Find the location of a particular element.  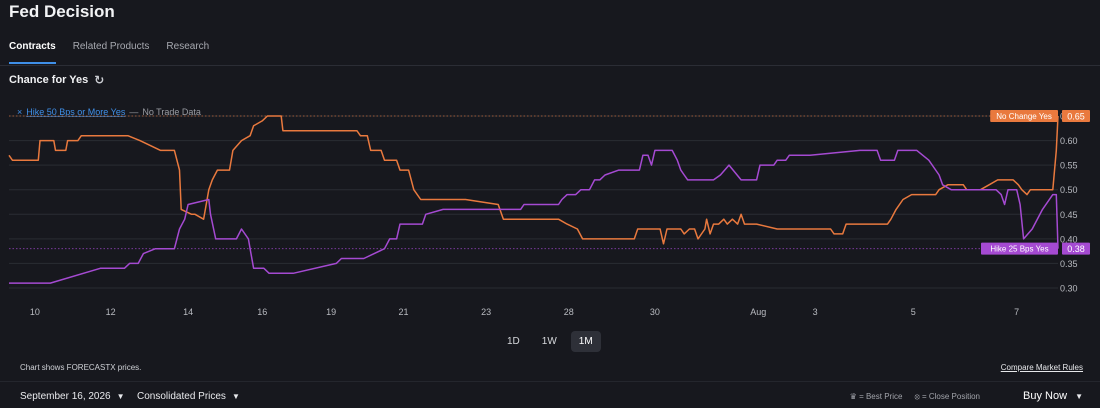

tab-bar: Contracts Related Products Research is located at coordinates (109, 52).